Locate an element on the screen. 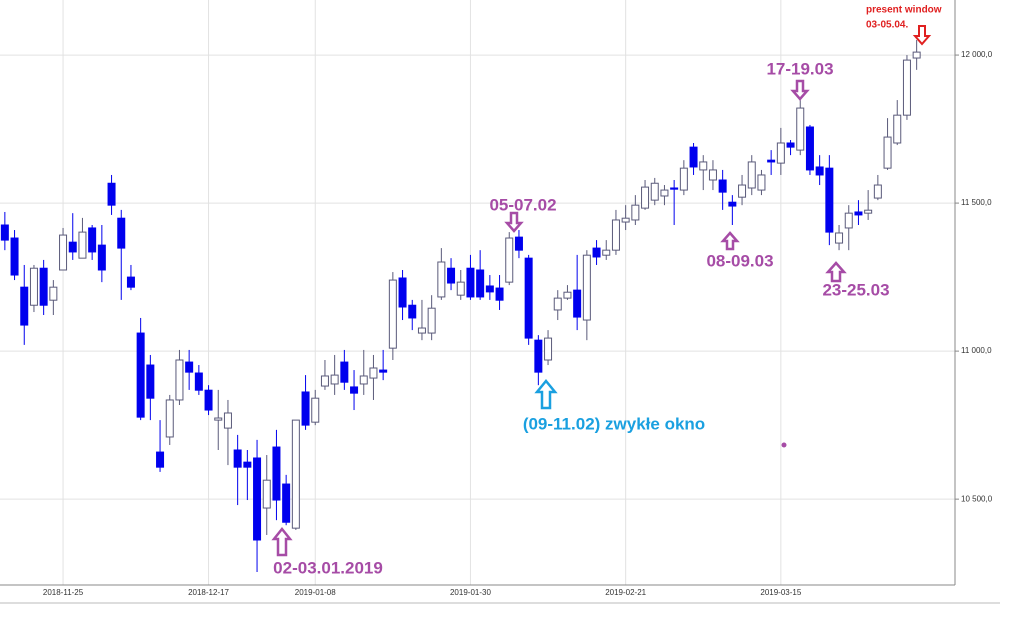 This screenshot has height=622, width=1024. y-tick-label: 11 000,0 is located at coordinates (976, 350).